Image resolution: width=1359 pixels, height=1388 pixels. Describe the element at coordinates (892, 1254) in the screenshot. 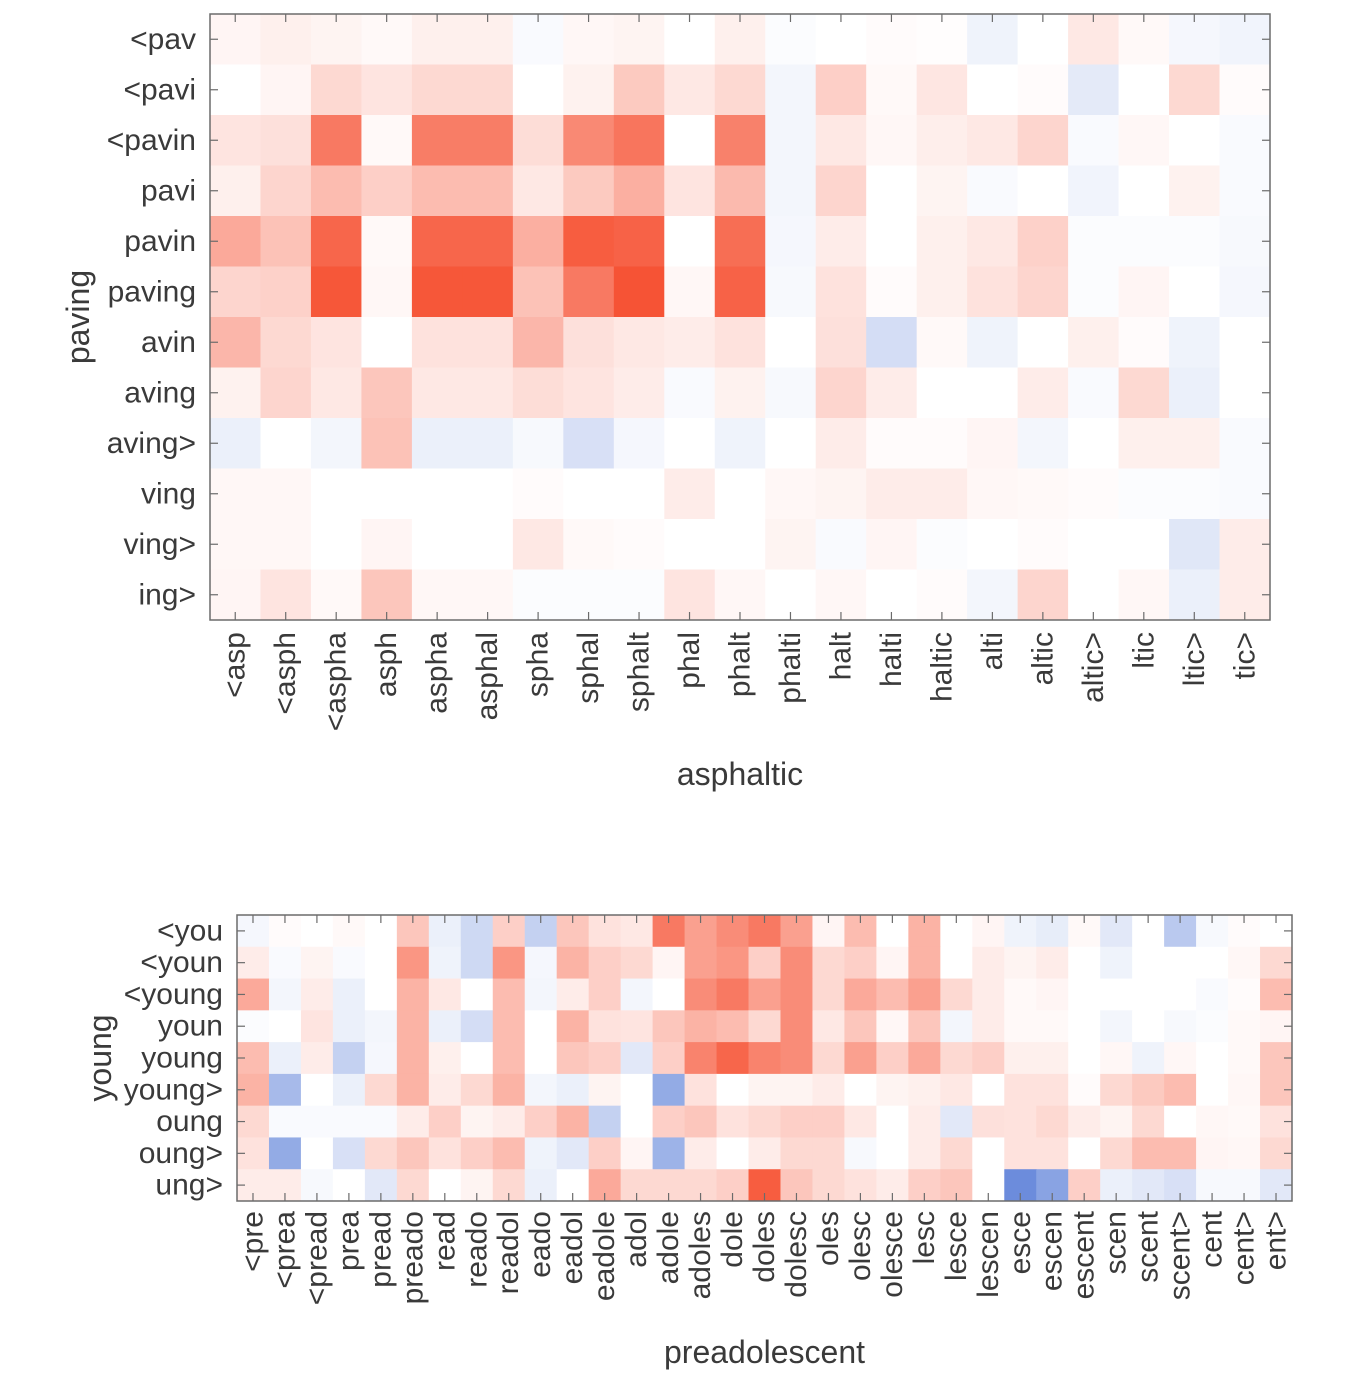

I see `x-tick-label: olesce` at that location.